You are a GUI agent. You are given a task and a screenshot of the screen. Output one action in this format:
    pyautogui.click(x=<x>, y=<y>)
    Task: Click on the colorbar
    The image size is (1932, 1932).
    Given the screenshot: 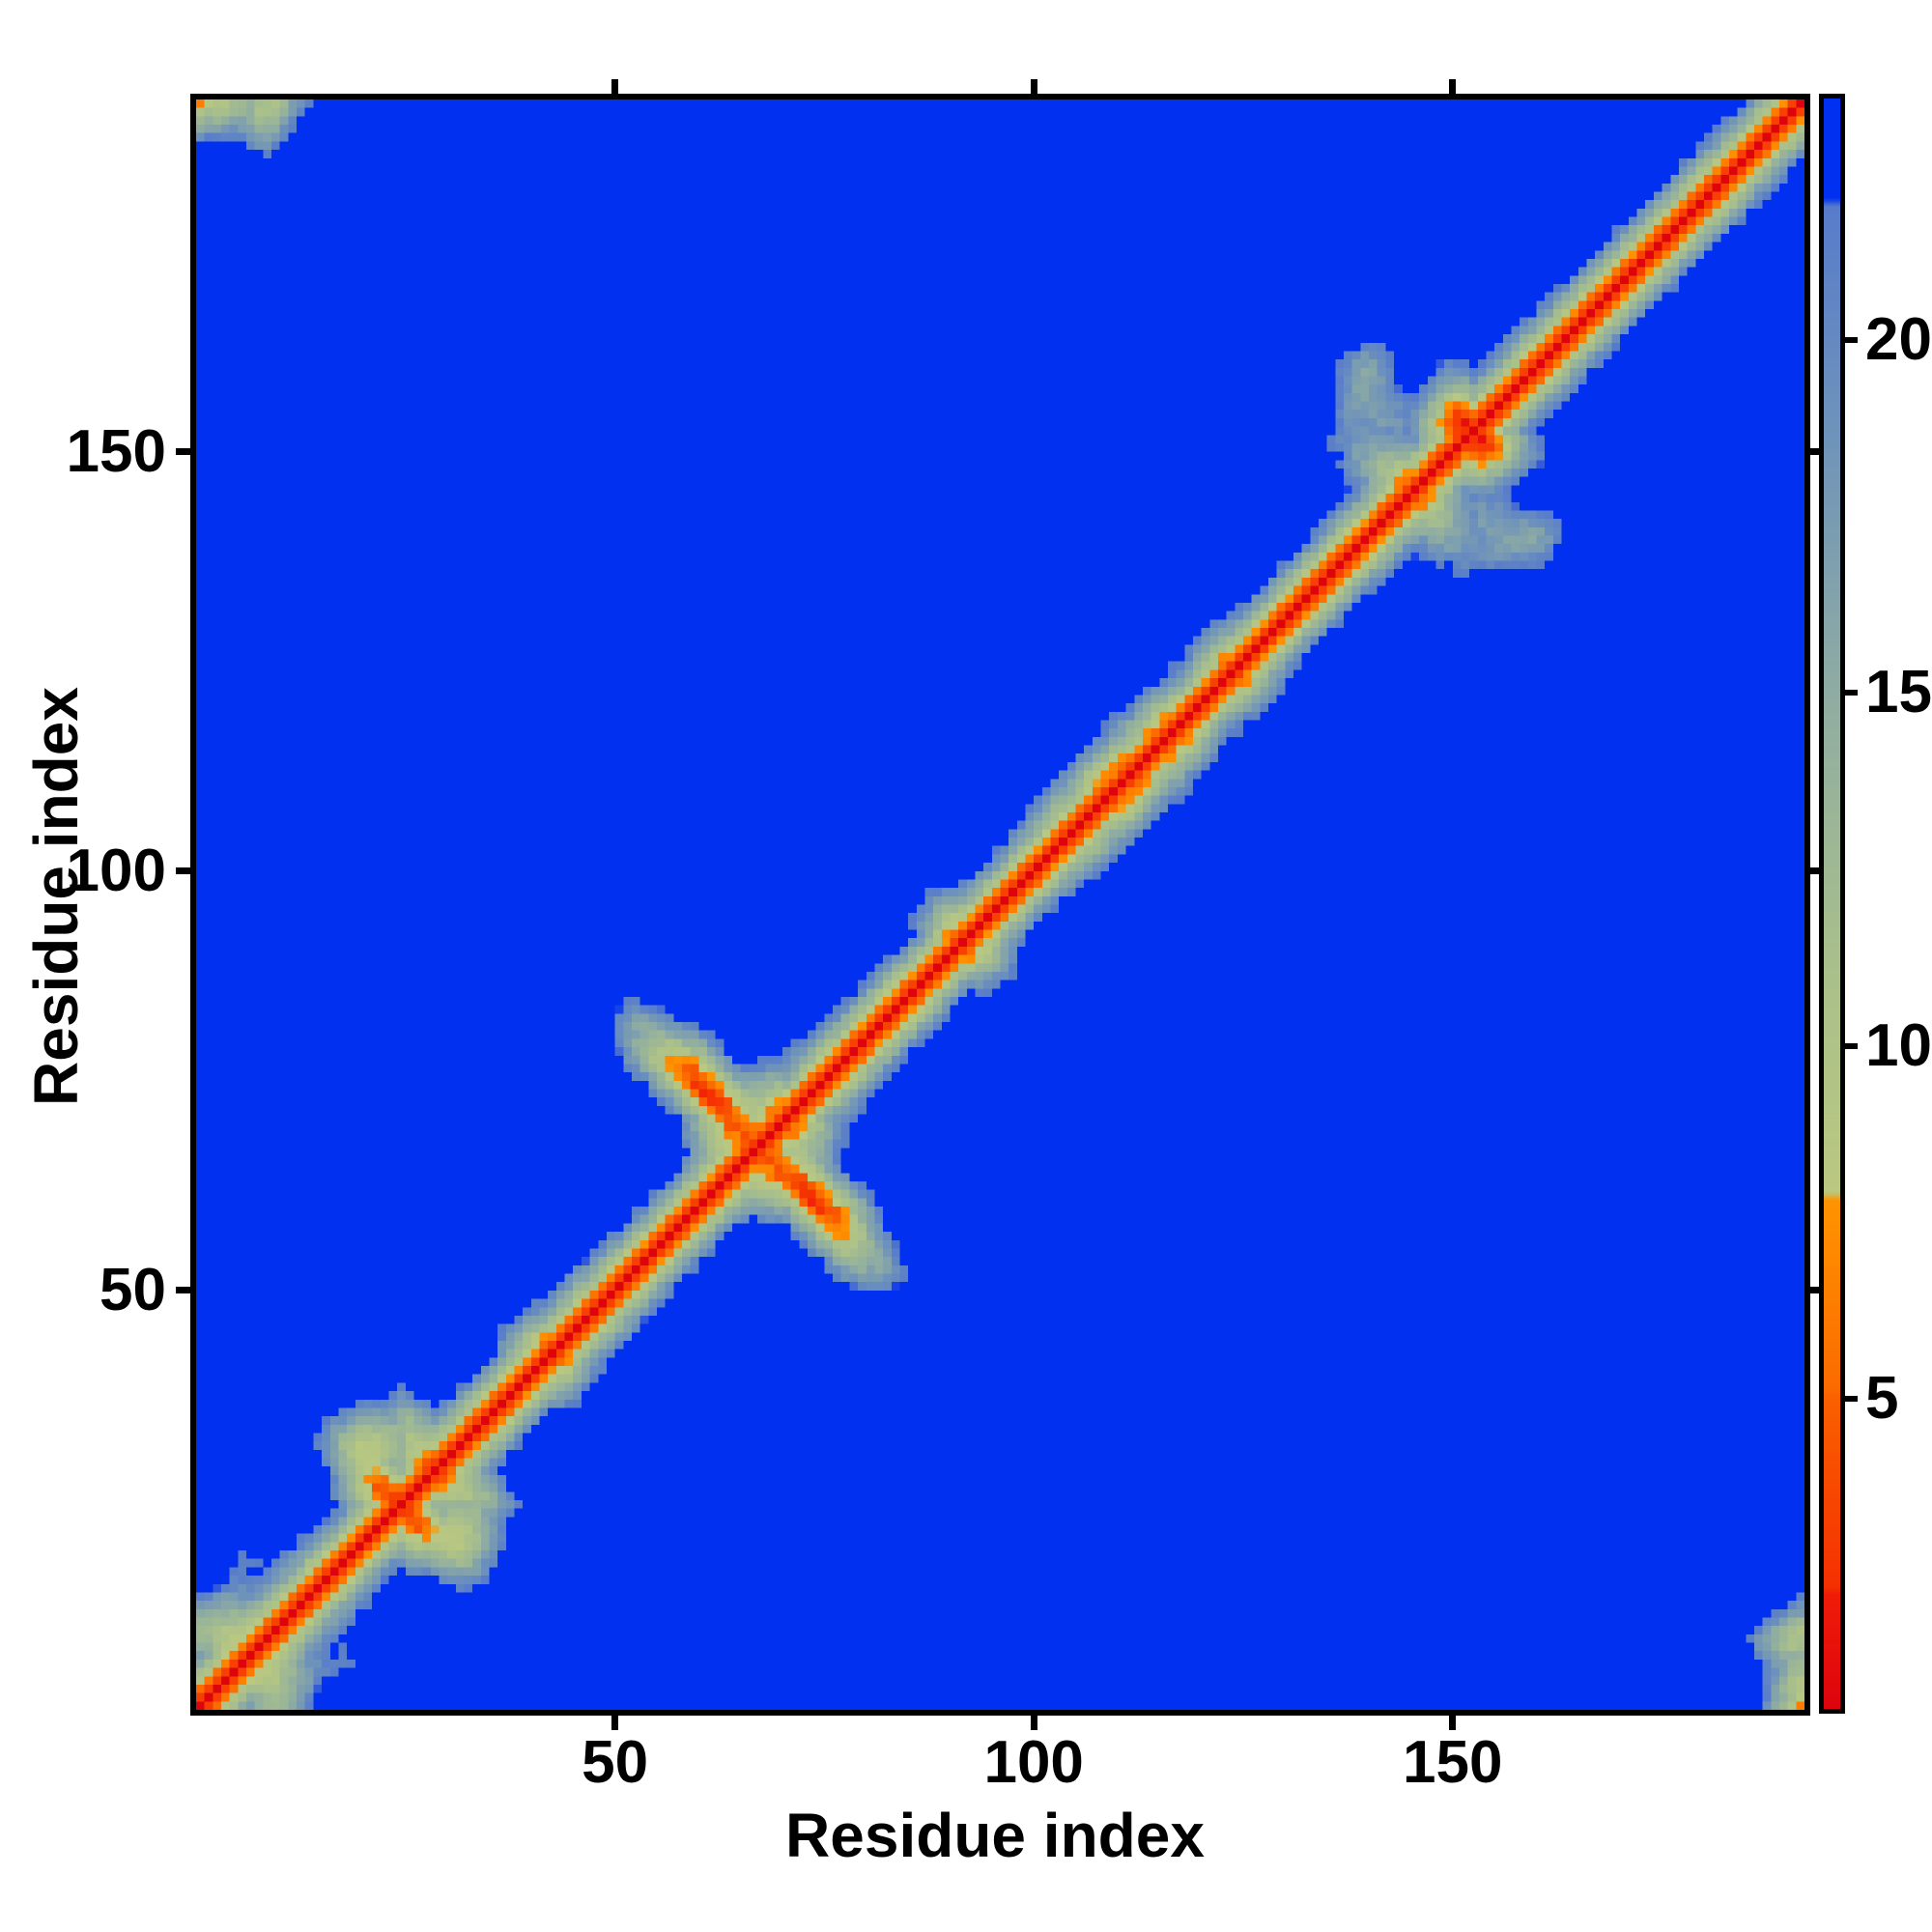 What is the action you would take?
    pyautogui.click(x=1832, y=904)
    